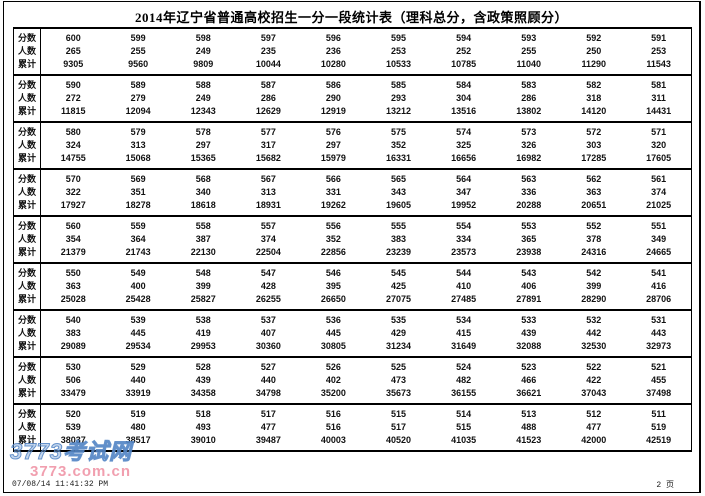 The width and height of the screenshot is (705, 496). I want to click on cumulative-cell: 11290, so click(594, 67).